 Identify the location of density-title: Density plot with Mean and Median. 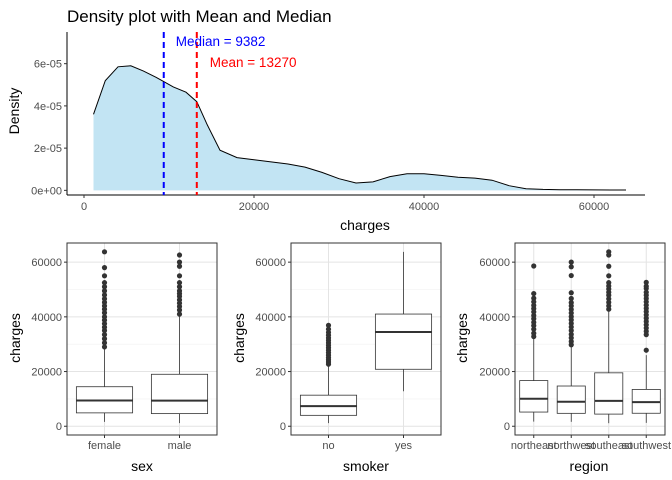
(199, 16).